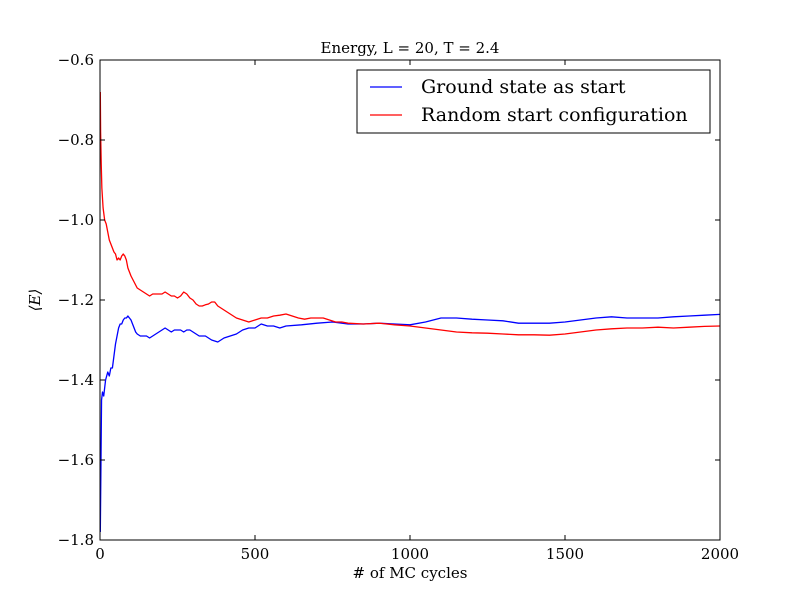 Image resolution: width=800 pixels, height=600 pixels. I want to click on chart-title: Energy, L = 20, T = 2.4, so click(410, 48).